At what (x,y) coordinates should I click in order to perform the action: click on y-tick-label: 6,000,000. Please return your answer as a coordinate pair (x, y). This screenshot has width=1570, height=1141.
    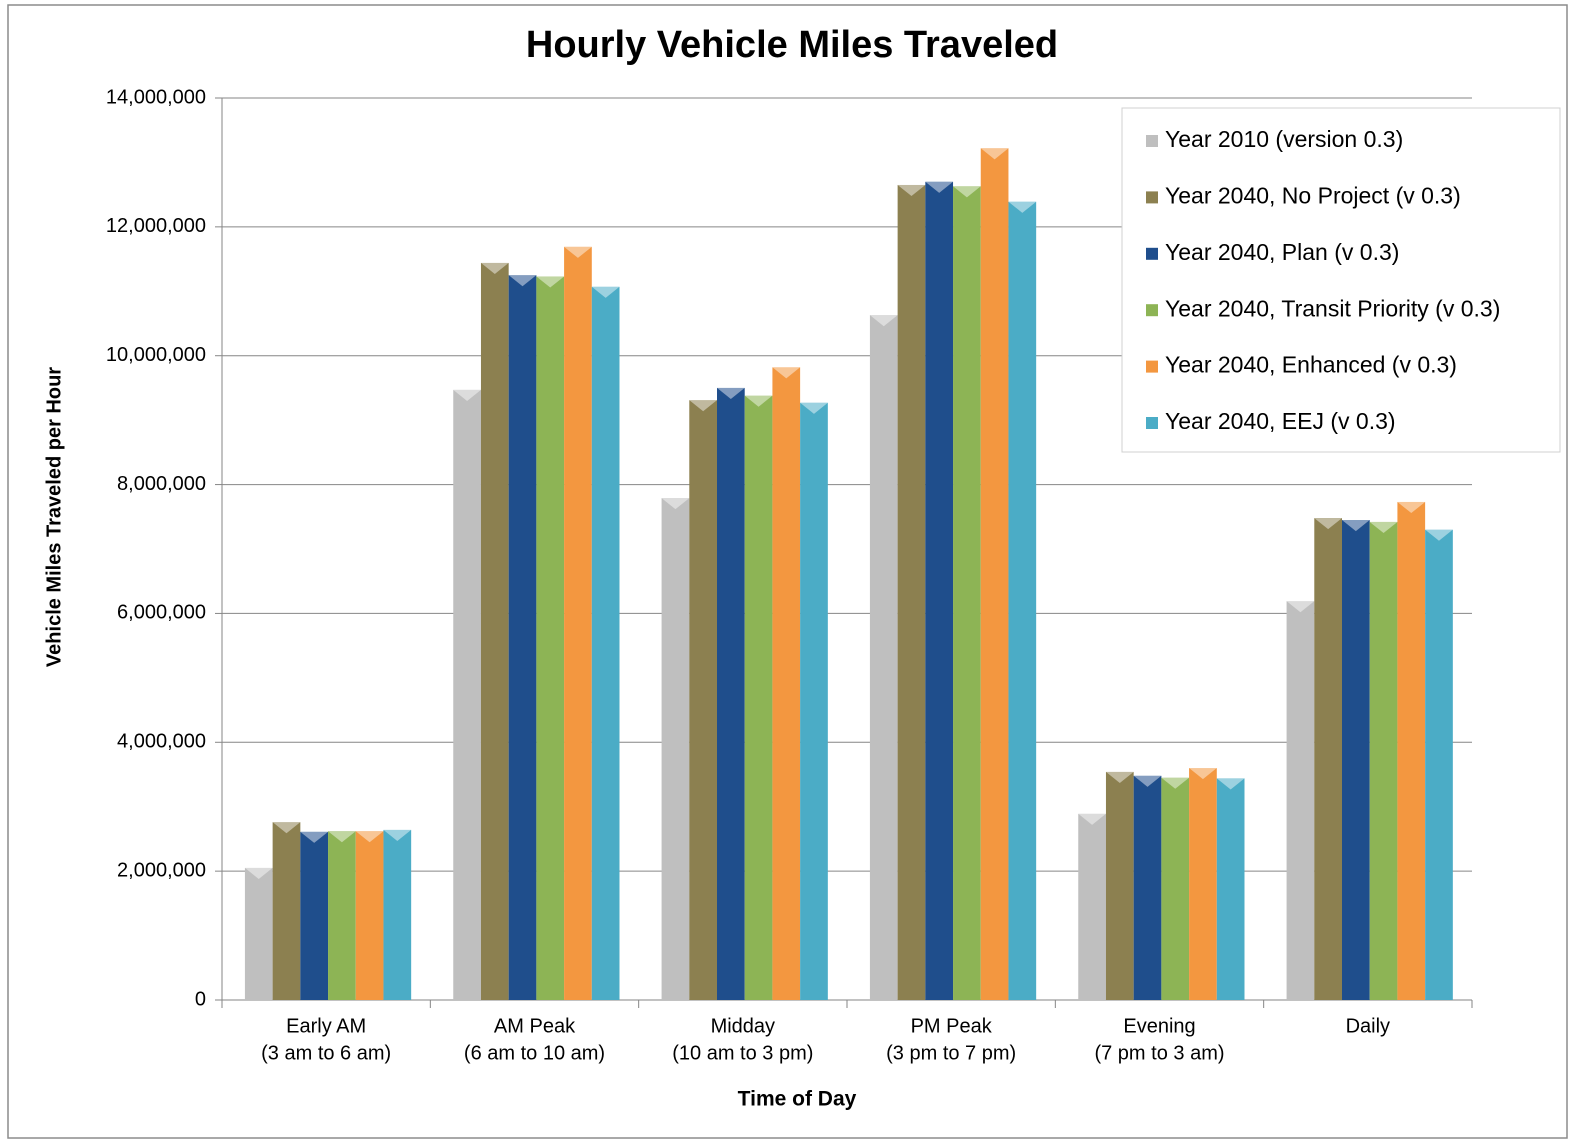
    Looking at the image, I should click on (161, 613).